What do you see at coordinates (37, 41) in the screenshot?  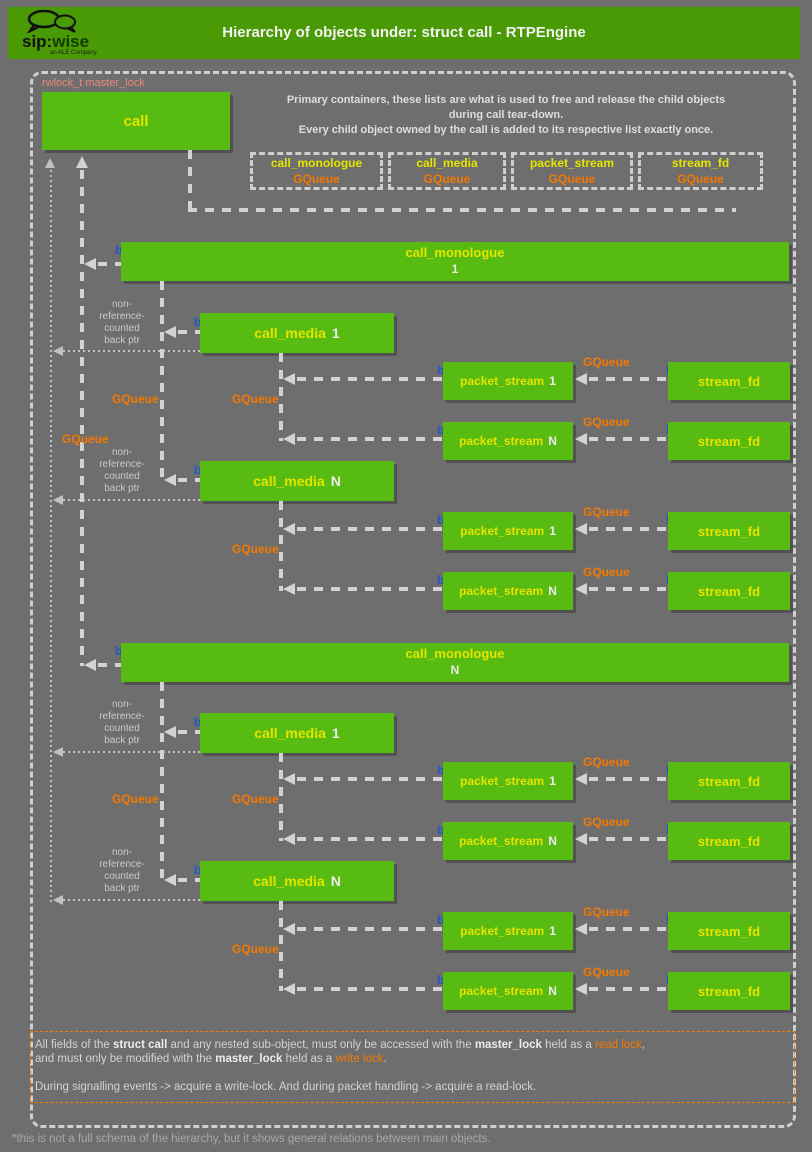 I see `logo-sip: sip:` at bounding box center [37, 41].